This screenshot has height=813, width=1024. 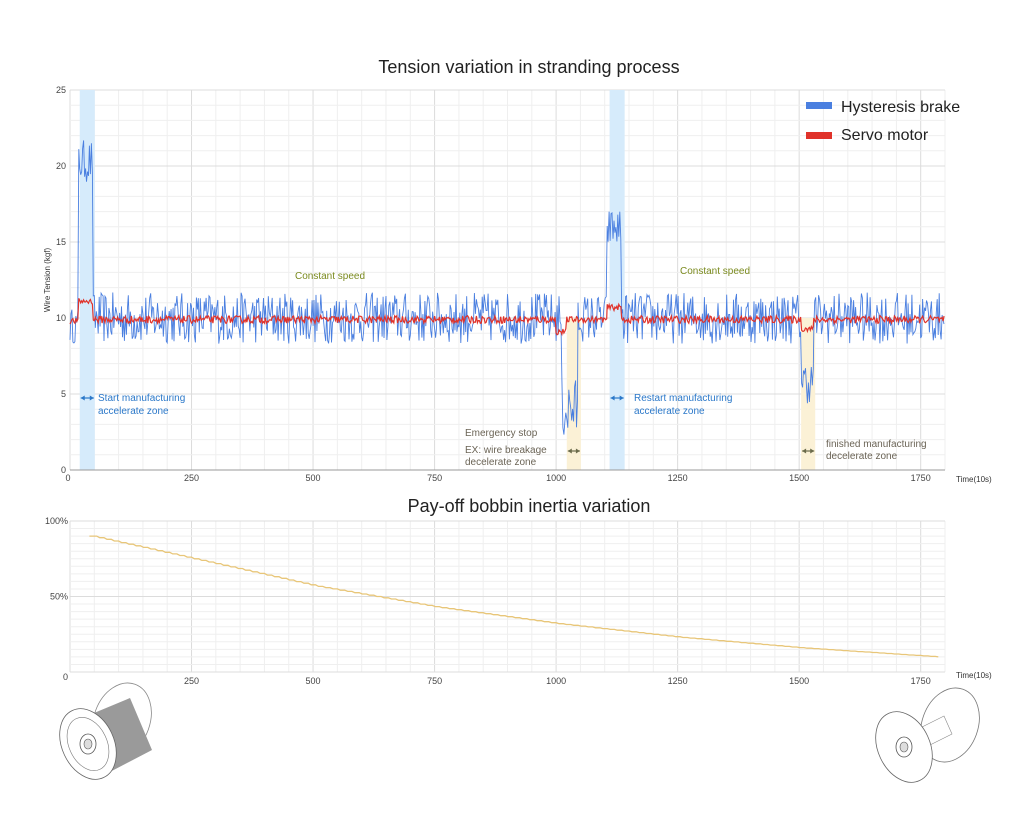 What do you see at coordinates (47, 280) in the screenshot?
I see `y-axis-label: Wire Tension (kgf)` at bounding box center [47, 280].